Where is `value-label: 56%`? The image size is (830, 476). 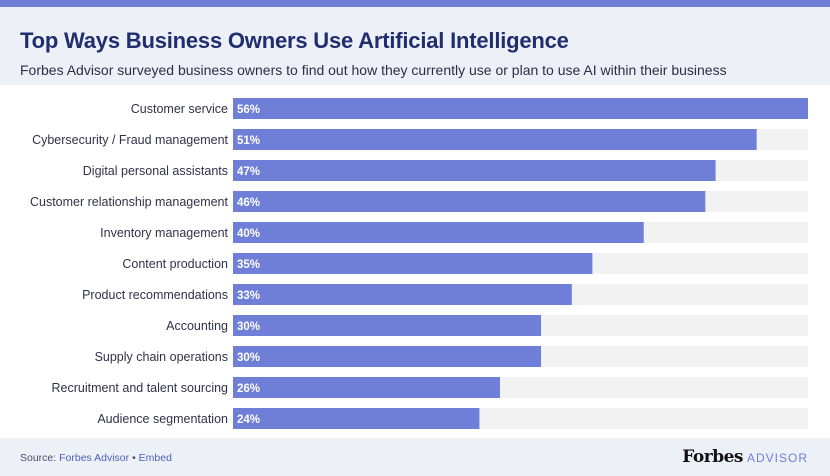 value-label: 56% is located at coordinates (248, 110).